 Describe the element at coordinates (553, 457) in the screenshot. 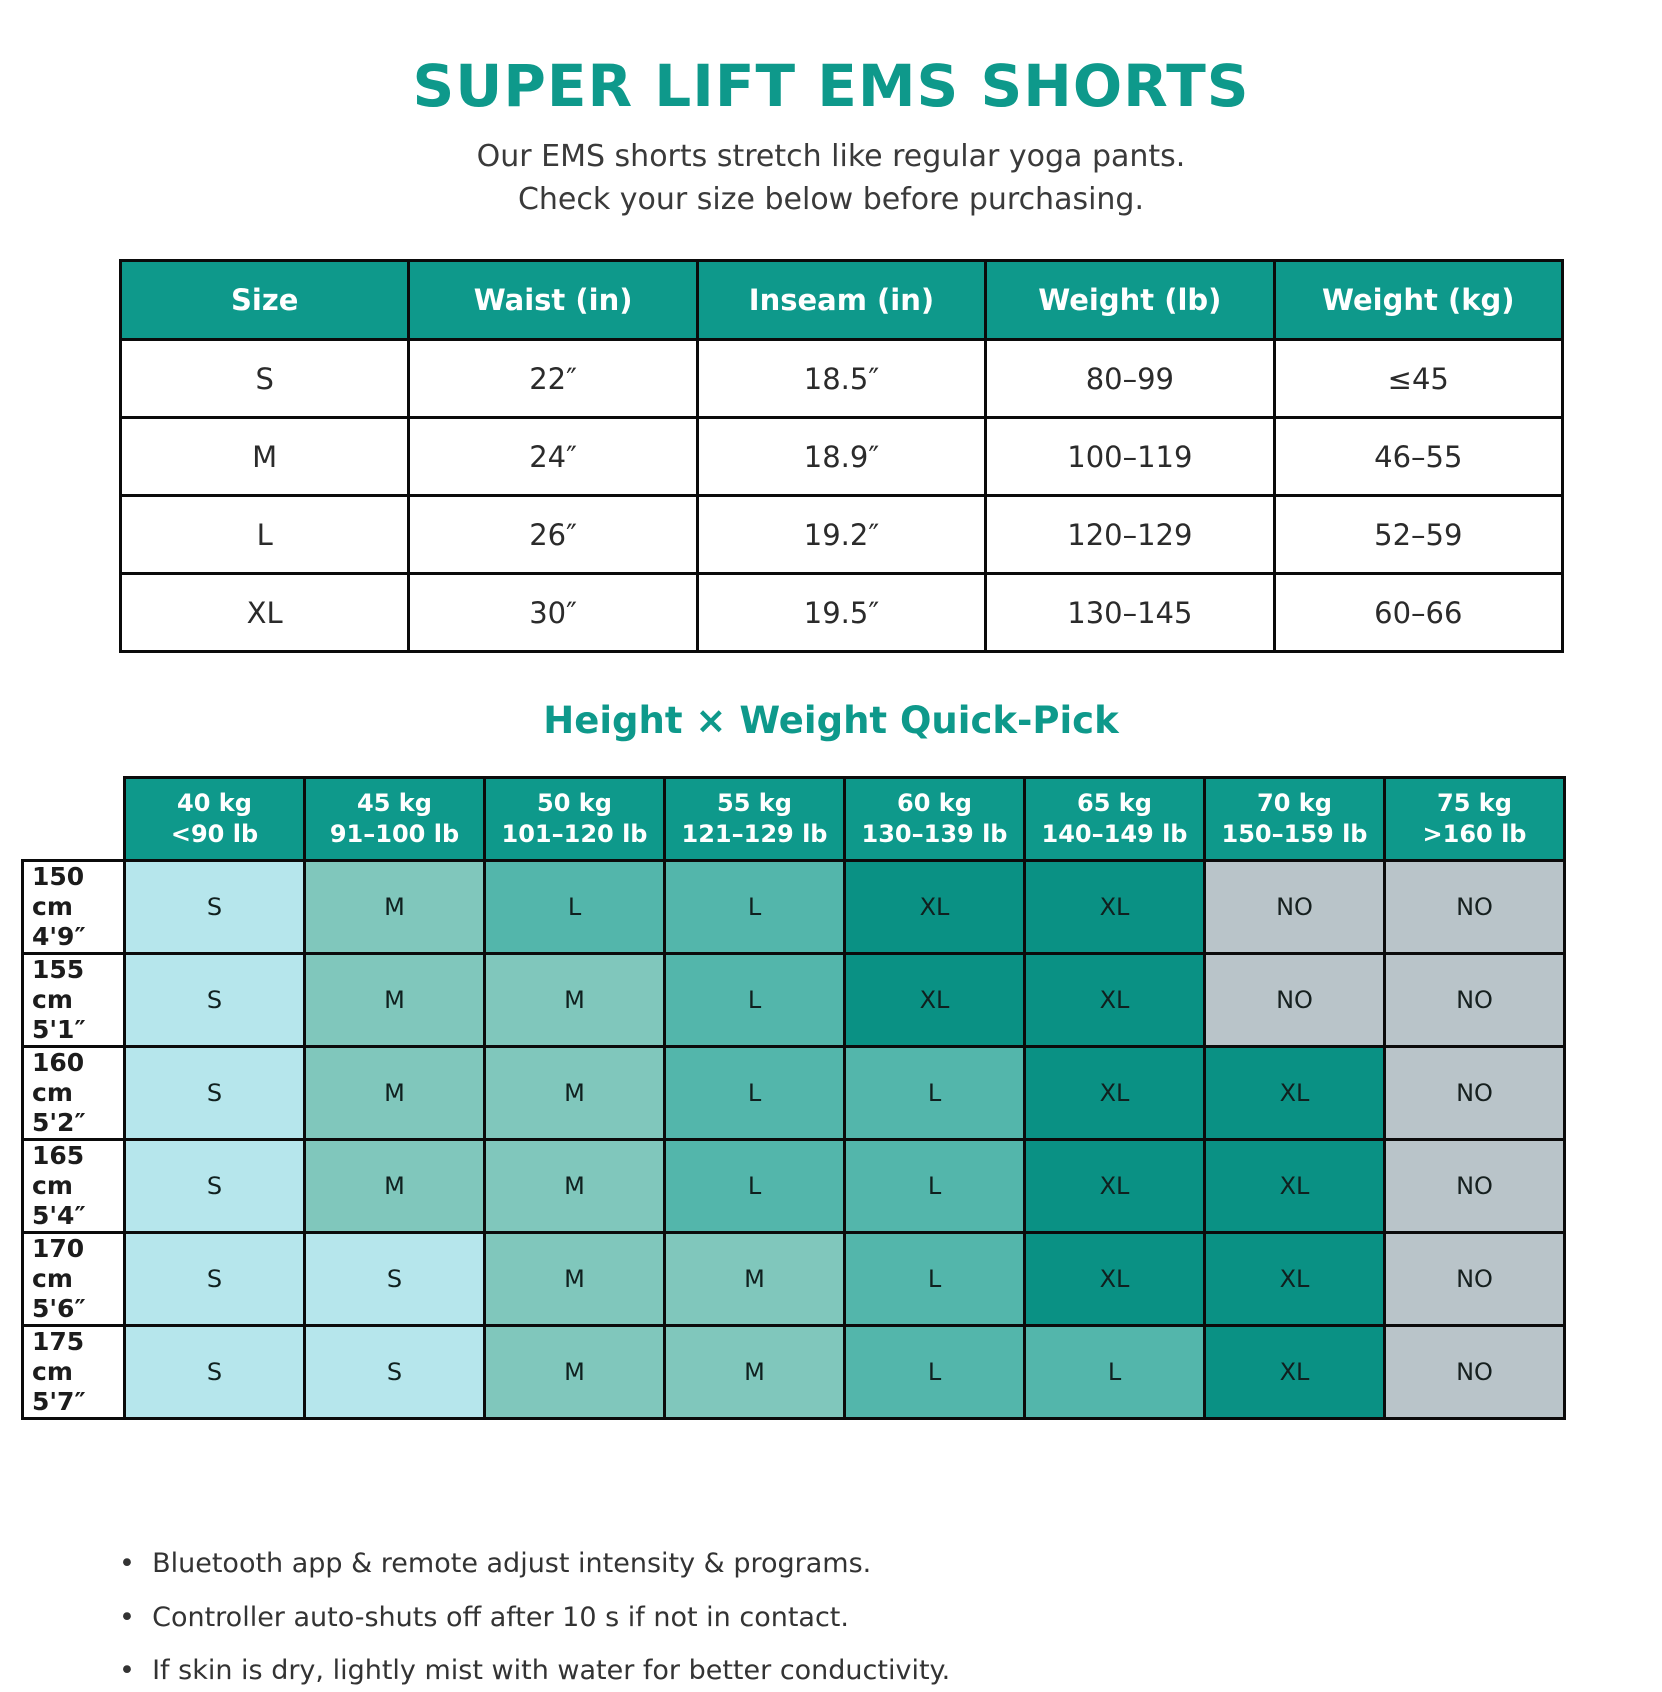

I see `waist-cell: 24″` at that location.